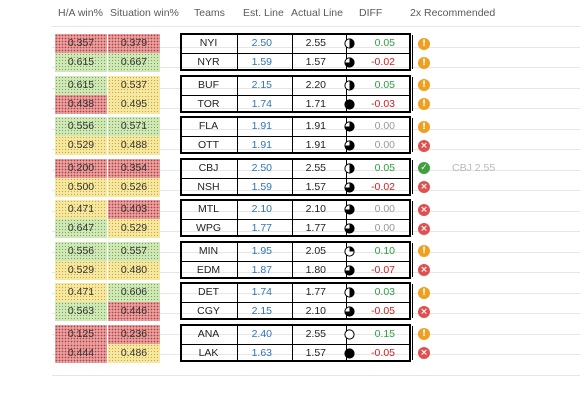 Image resolution: width=586 pixels, height=400 pixels. I want to click on situation-win-cell: 0.486, so click(134, 353).